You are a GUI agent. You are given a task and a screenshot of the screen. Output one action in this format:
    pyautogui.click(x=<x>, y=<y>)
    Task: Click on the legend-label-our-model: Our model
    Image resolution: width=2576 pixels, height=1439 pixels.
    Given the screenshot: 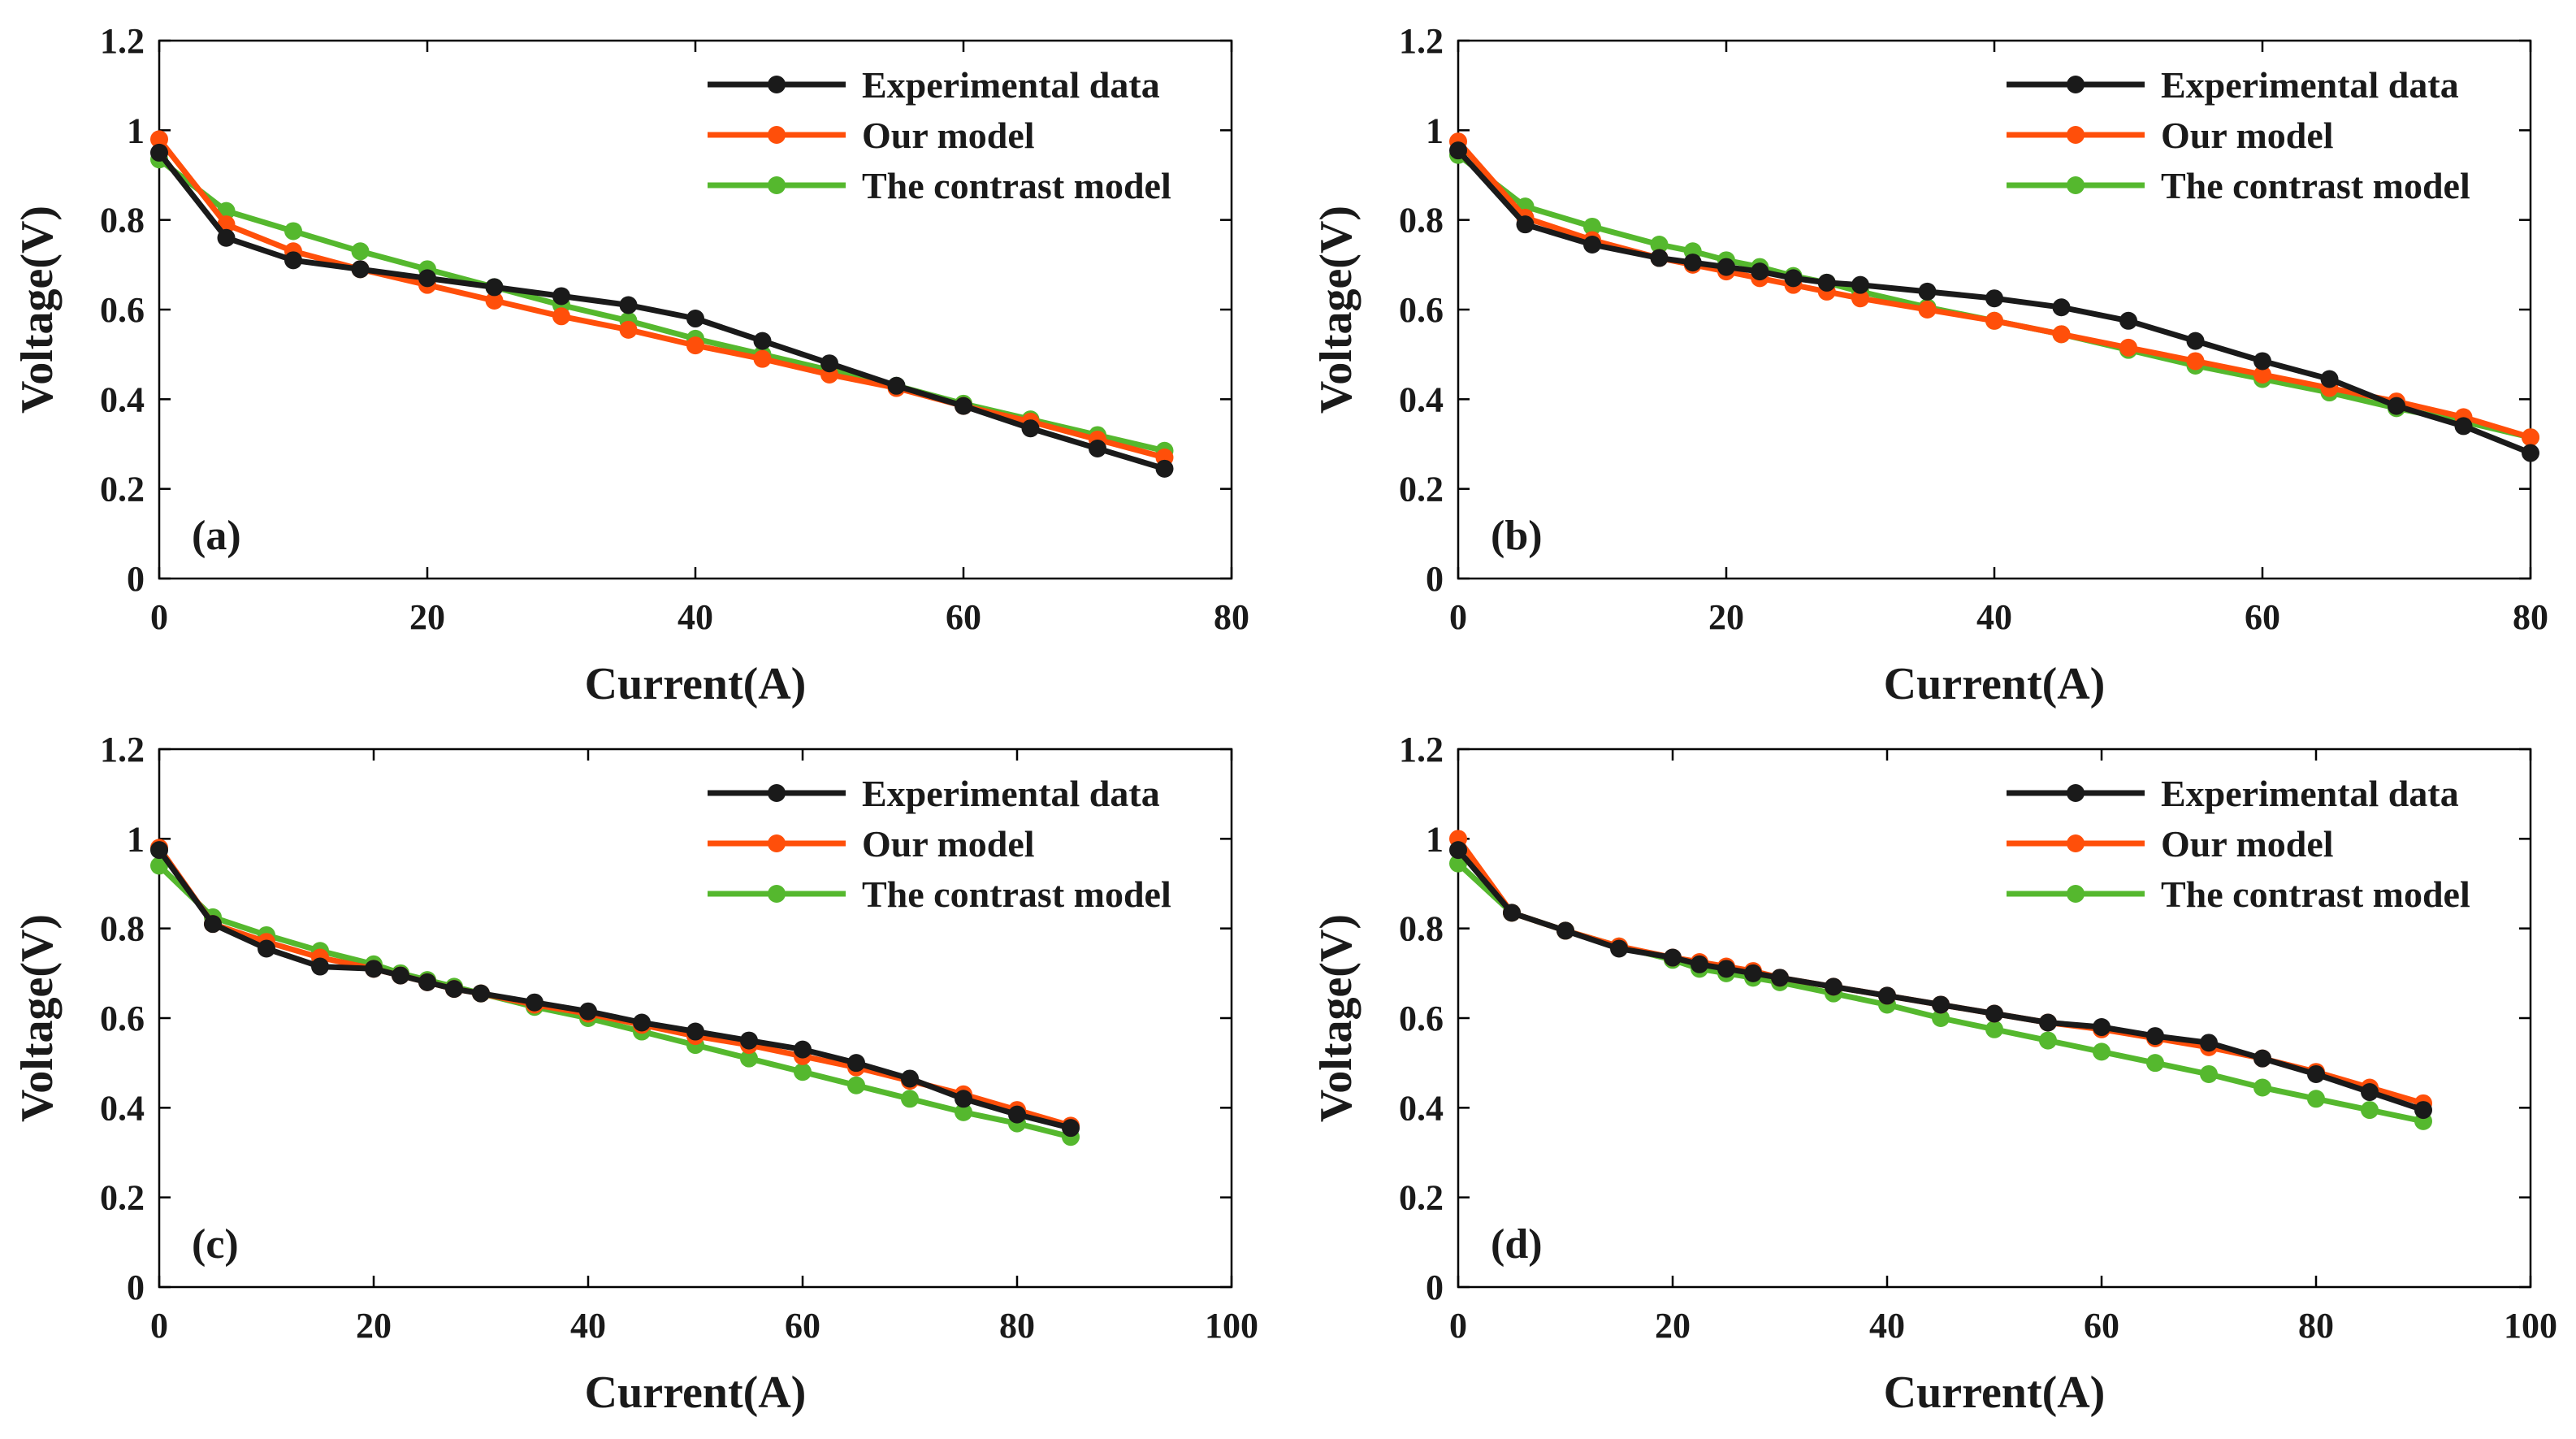 What is the action you would take?
    pyautogui.click(x=948, y=135)
    